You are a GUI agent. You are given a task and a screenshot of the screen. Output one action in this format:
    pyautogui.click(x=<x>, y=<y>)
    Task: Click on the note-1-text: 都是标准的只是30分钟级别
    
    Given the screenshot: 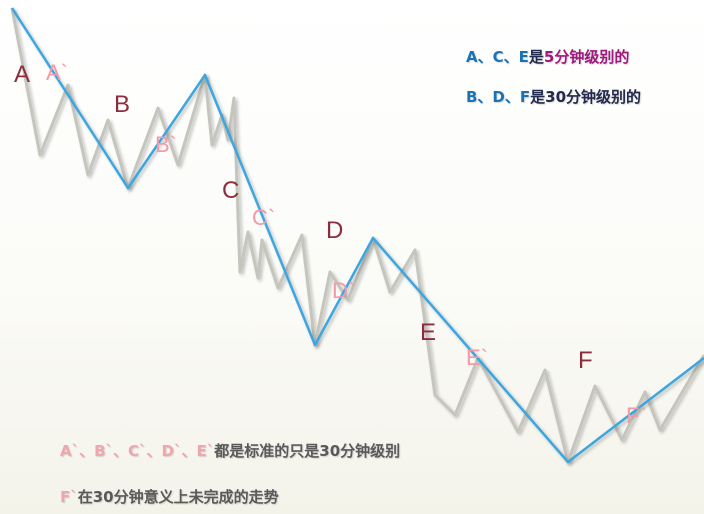 What is the action you would take?
    pyautogui.click(x=307, y=451)
    